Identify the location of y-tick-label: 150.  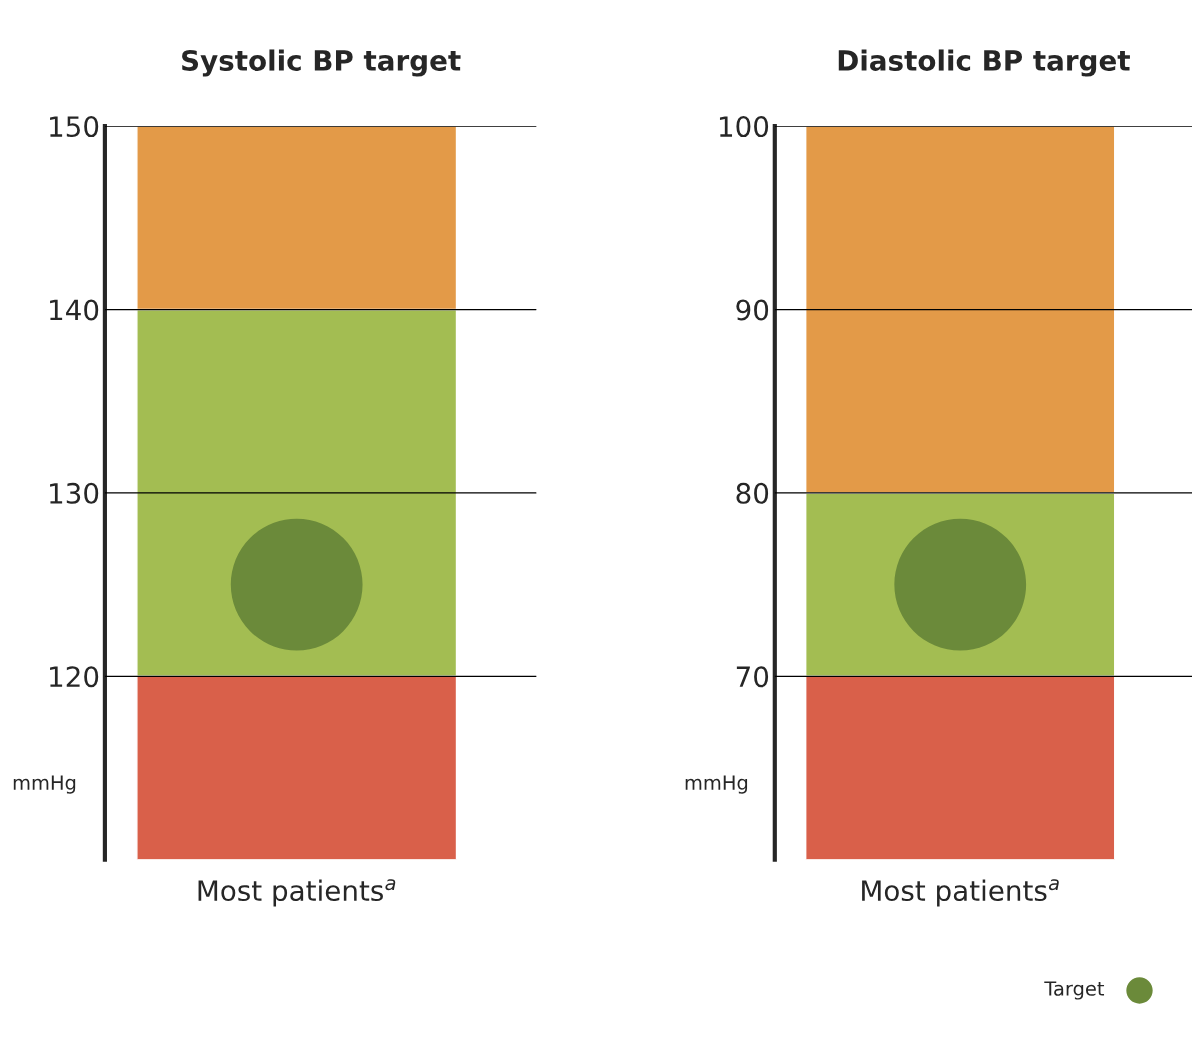
(74, 127).